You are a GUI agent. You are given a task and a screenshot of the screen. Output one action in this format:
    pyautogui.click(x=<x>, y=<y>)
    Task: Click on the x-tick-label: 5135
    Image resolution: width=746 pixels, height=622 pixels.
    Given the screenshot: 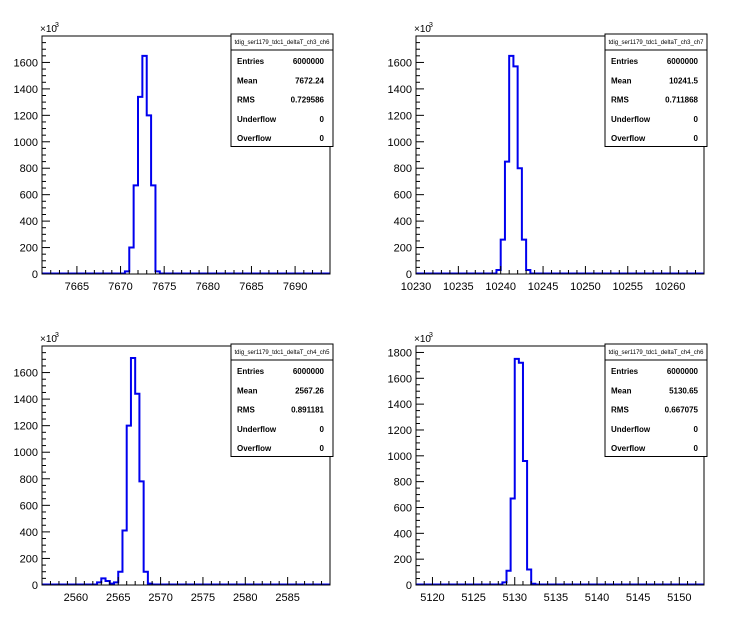 What is the action you would take?
    pyautogui.click(x=556, y=598)
    